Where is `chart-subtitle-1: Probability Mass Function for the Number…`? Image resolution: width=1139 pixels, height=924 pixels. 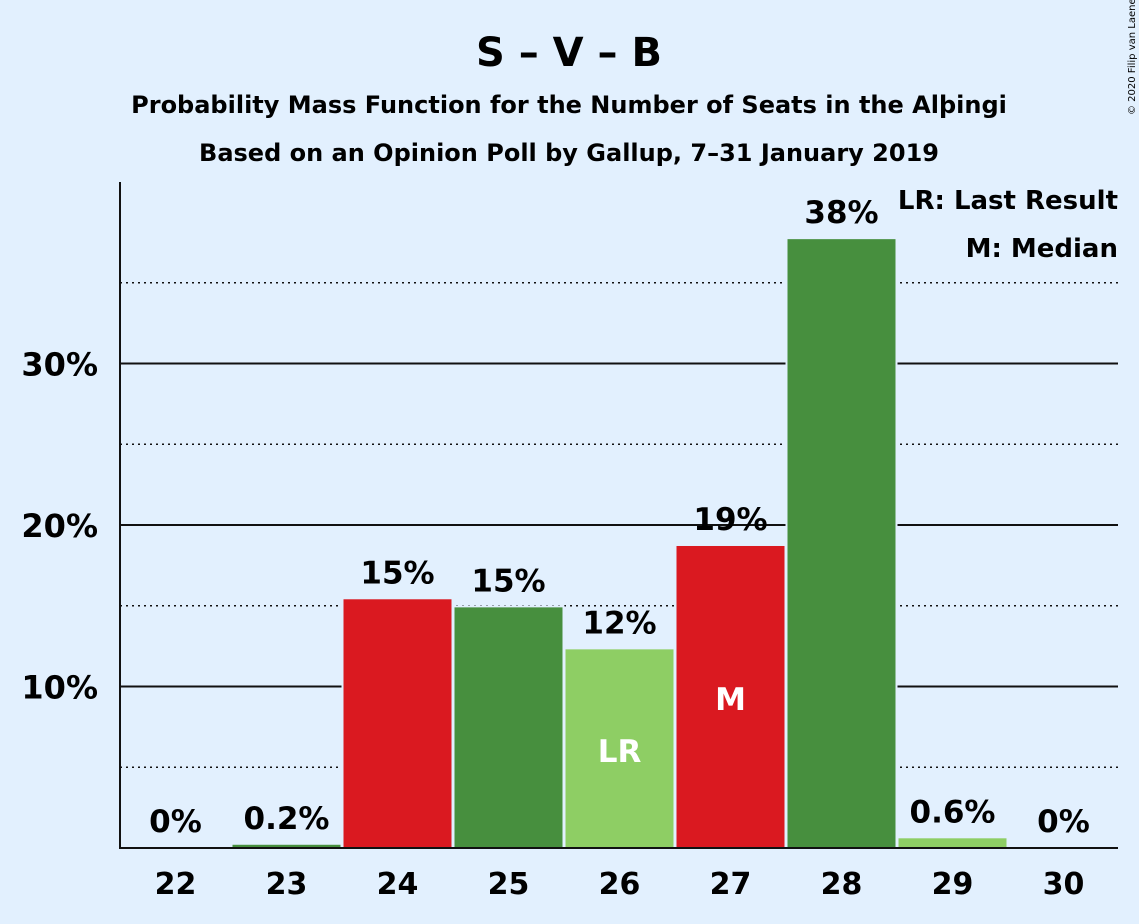
chart-subtitle-1: Probability Mass Function for the Number… is located at coordinates (569, 105).